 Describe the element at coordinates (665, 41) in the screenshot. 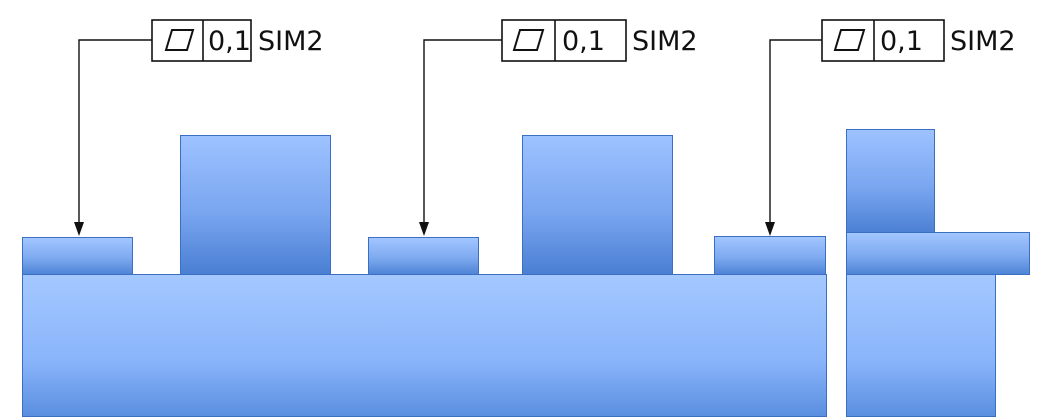

I see `fcf-modifier-2: SIM2` at that location.